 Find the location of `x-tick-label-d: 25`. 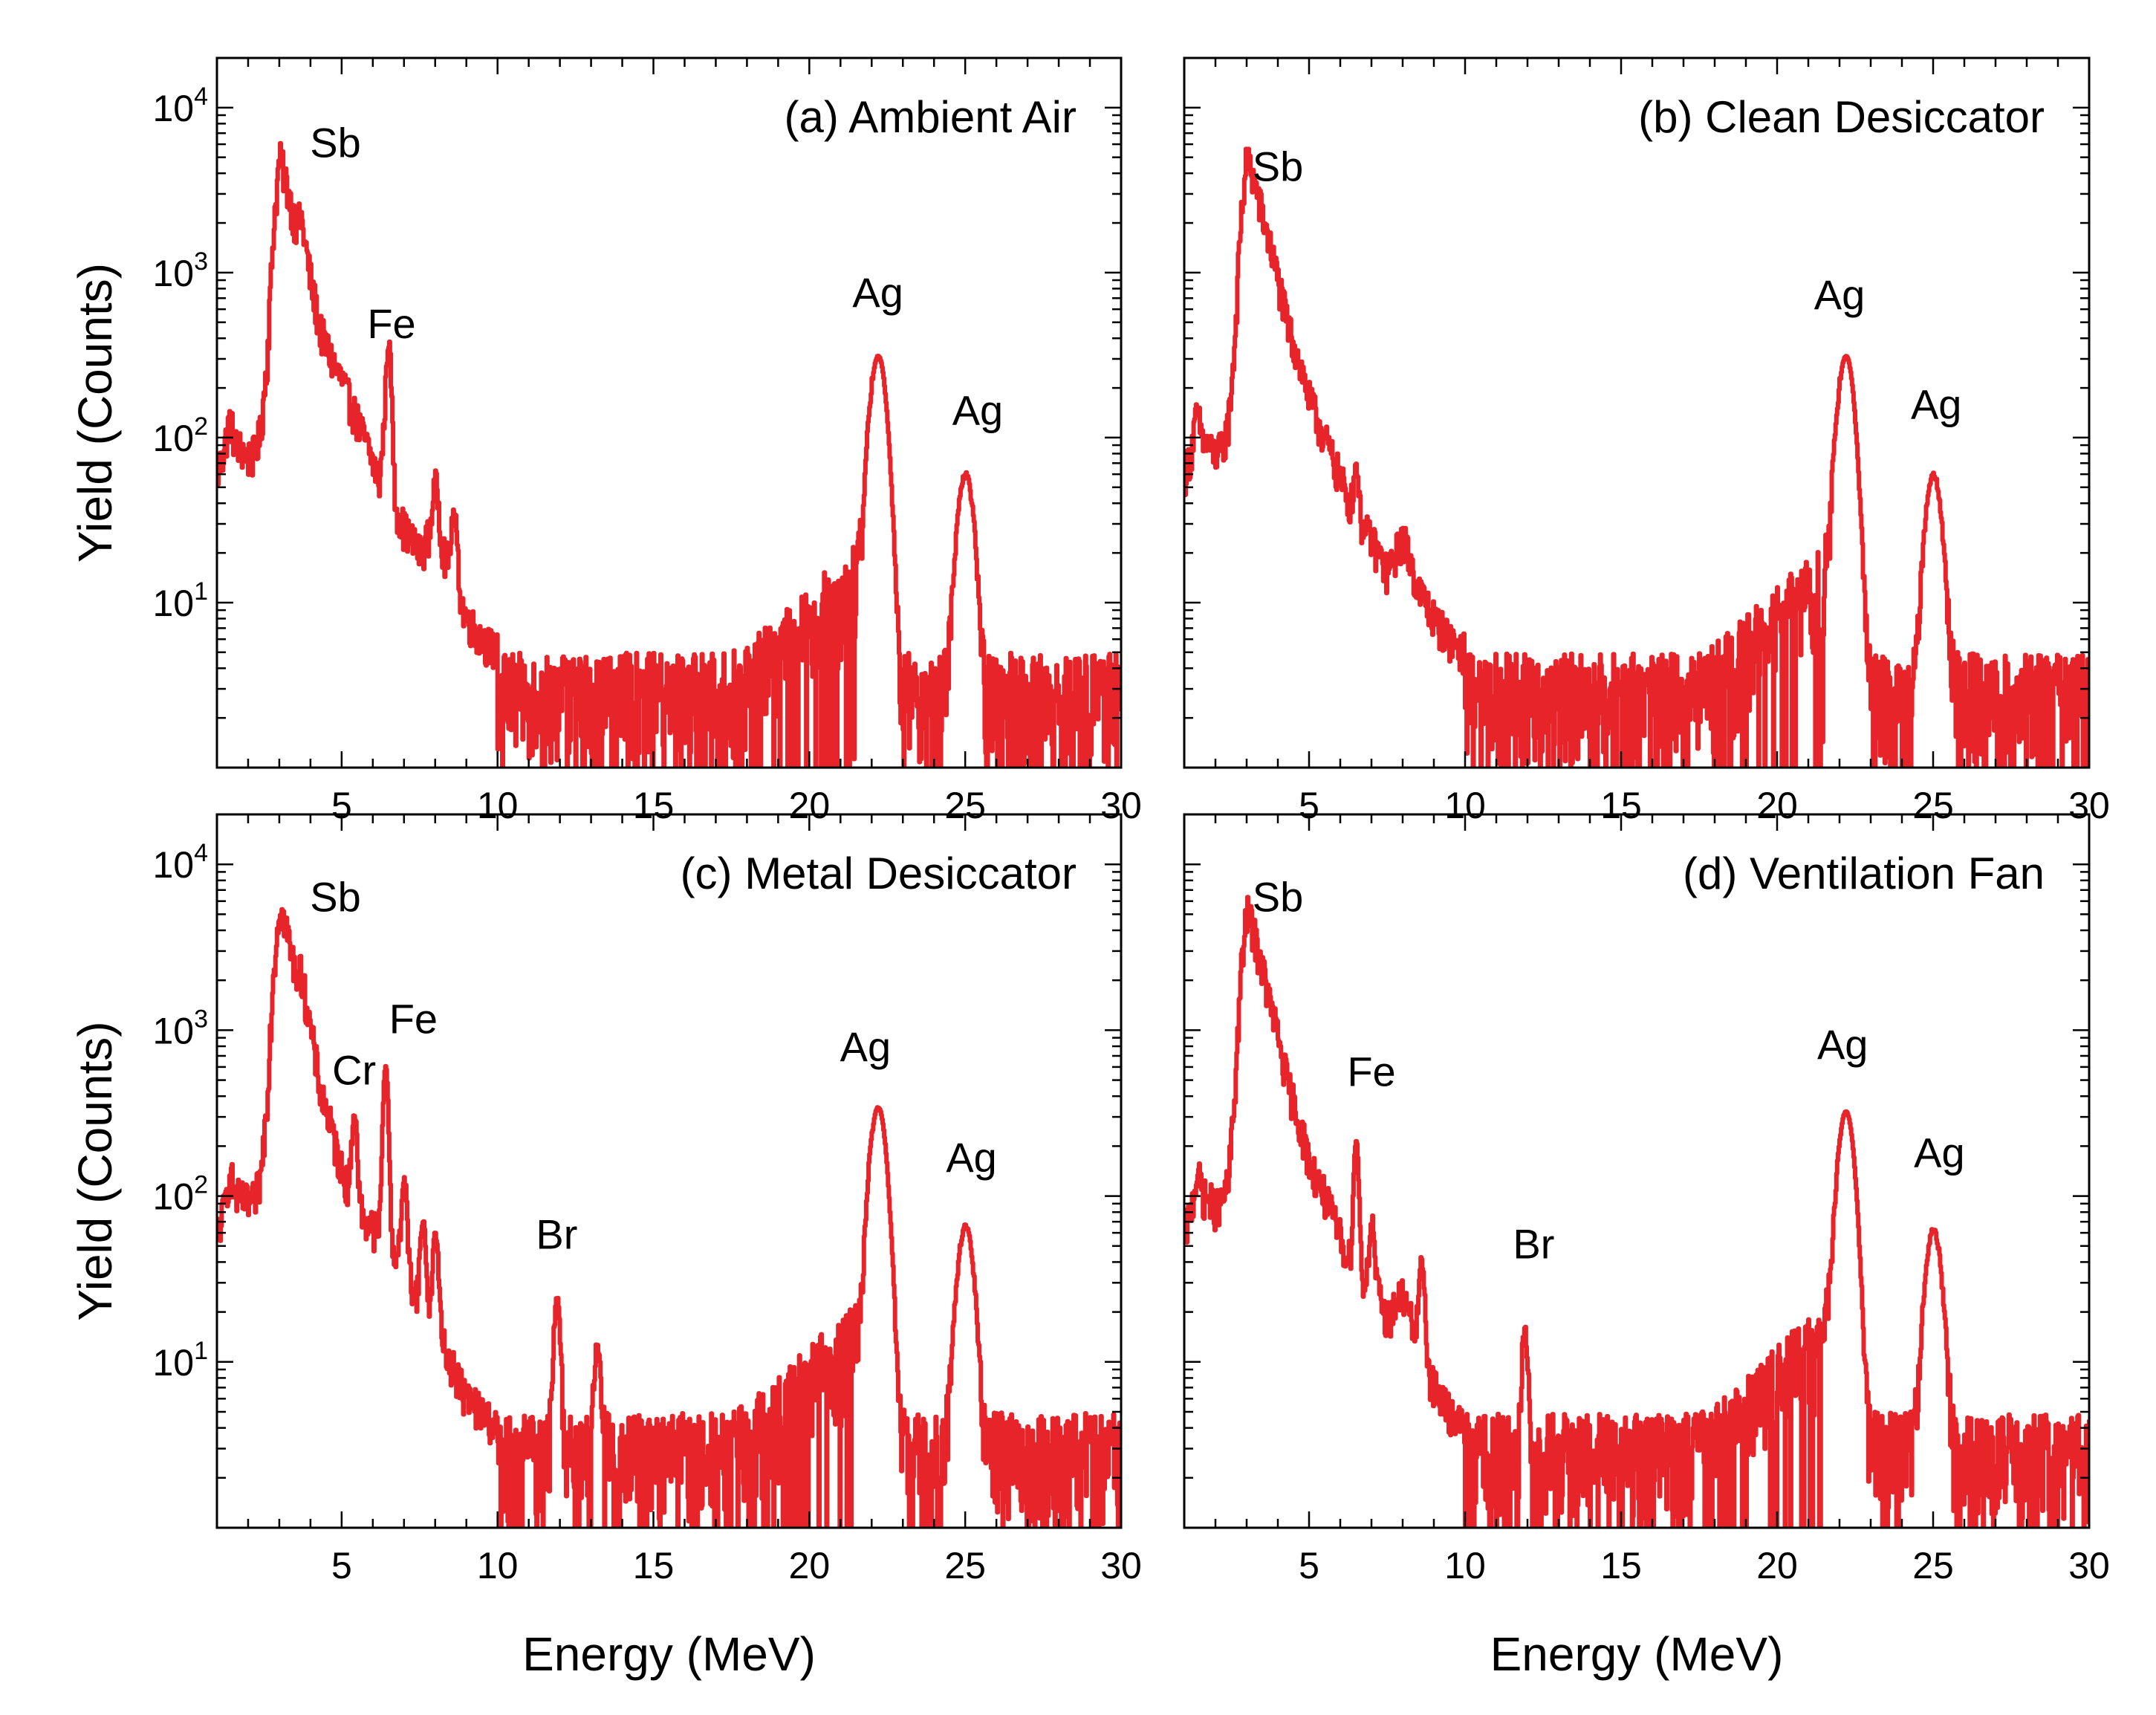

x-tick-label-d: 25 is located at coordinates (1933, 1565).